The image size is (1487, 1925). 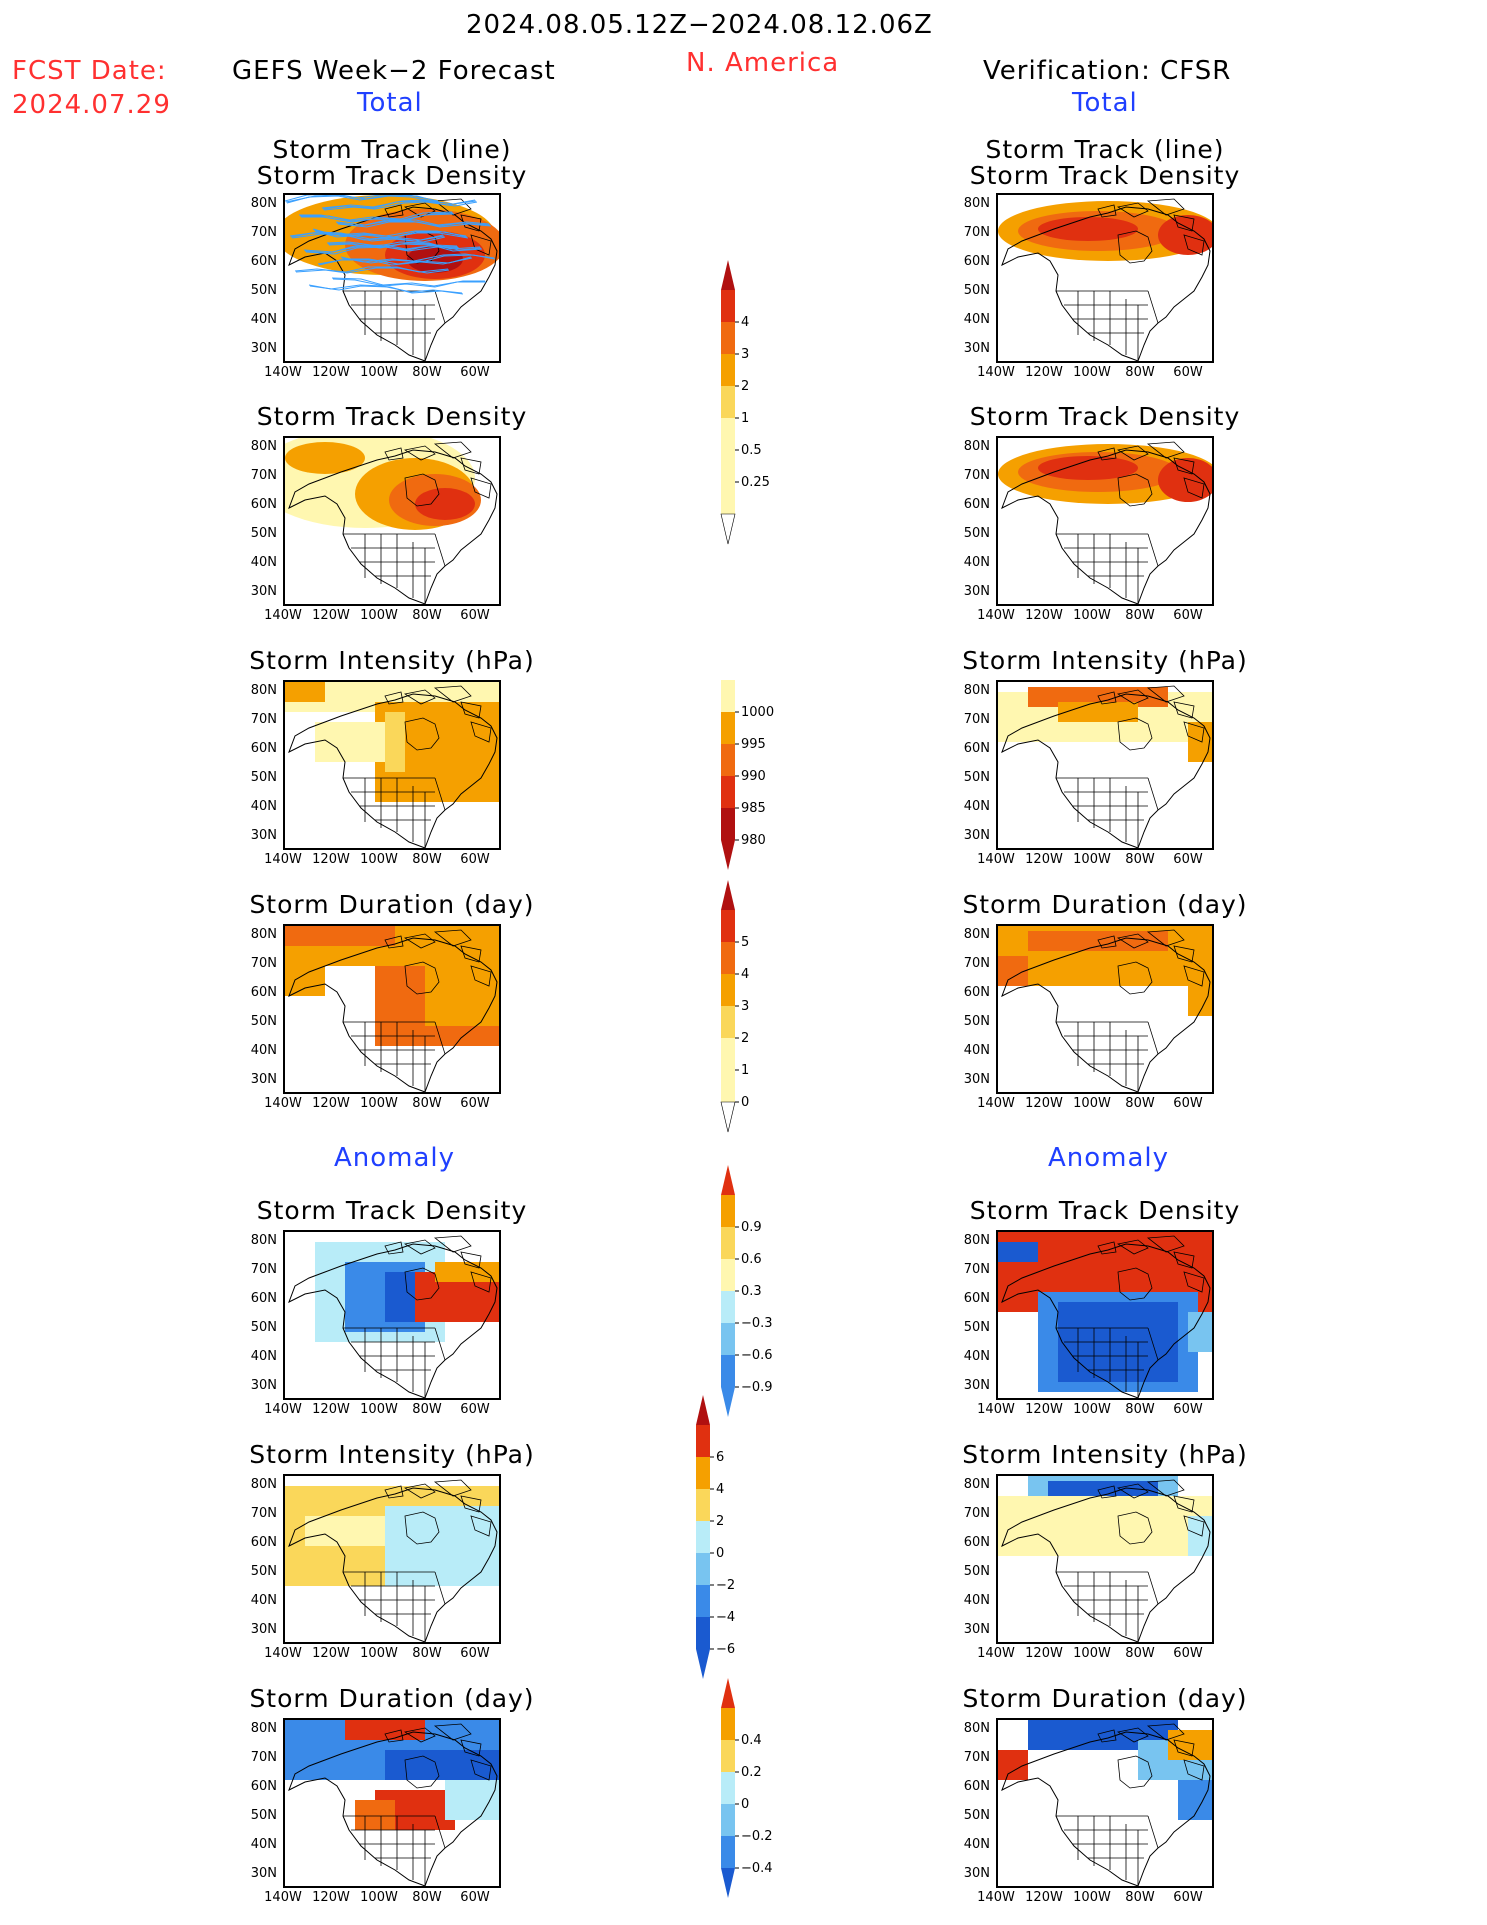 I want to click on colorbar-top-arrow, so click(x=728, y=1180).